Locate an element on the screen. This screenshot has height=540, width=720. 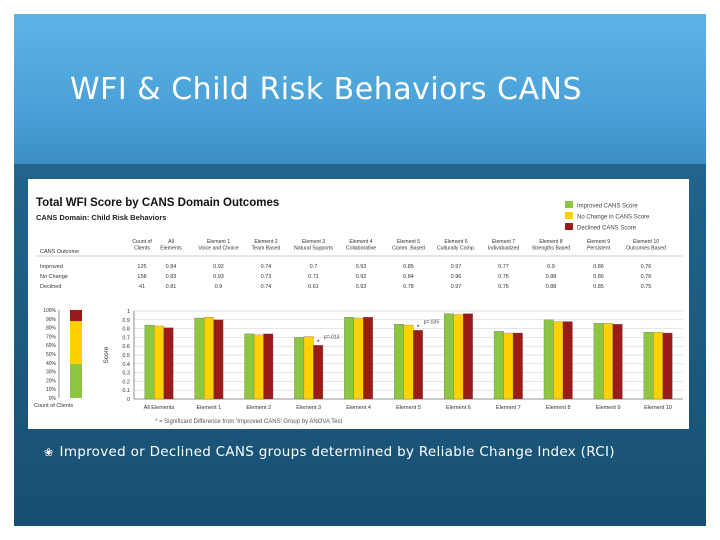
table-cell: 0.96 is located at coordinates (456, 277).